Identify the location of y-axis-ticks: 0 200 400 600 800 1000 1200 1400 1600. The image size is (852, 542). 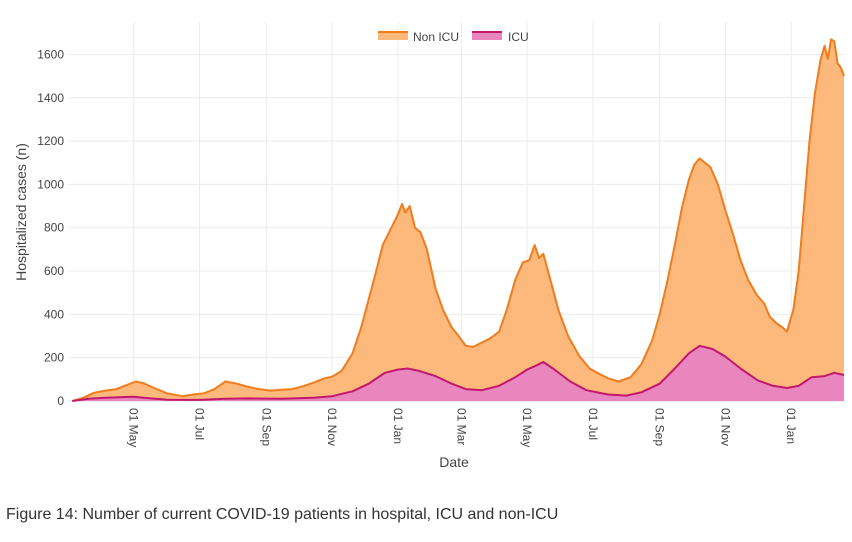
(50, 227).